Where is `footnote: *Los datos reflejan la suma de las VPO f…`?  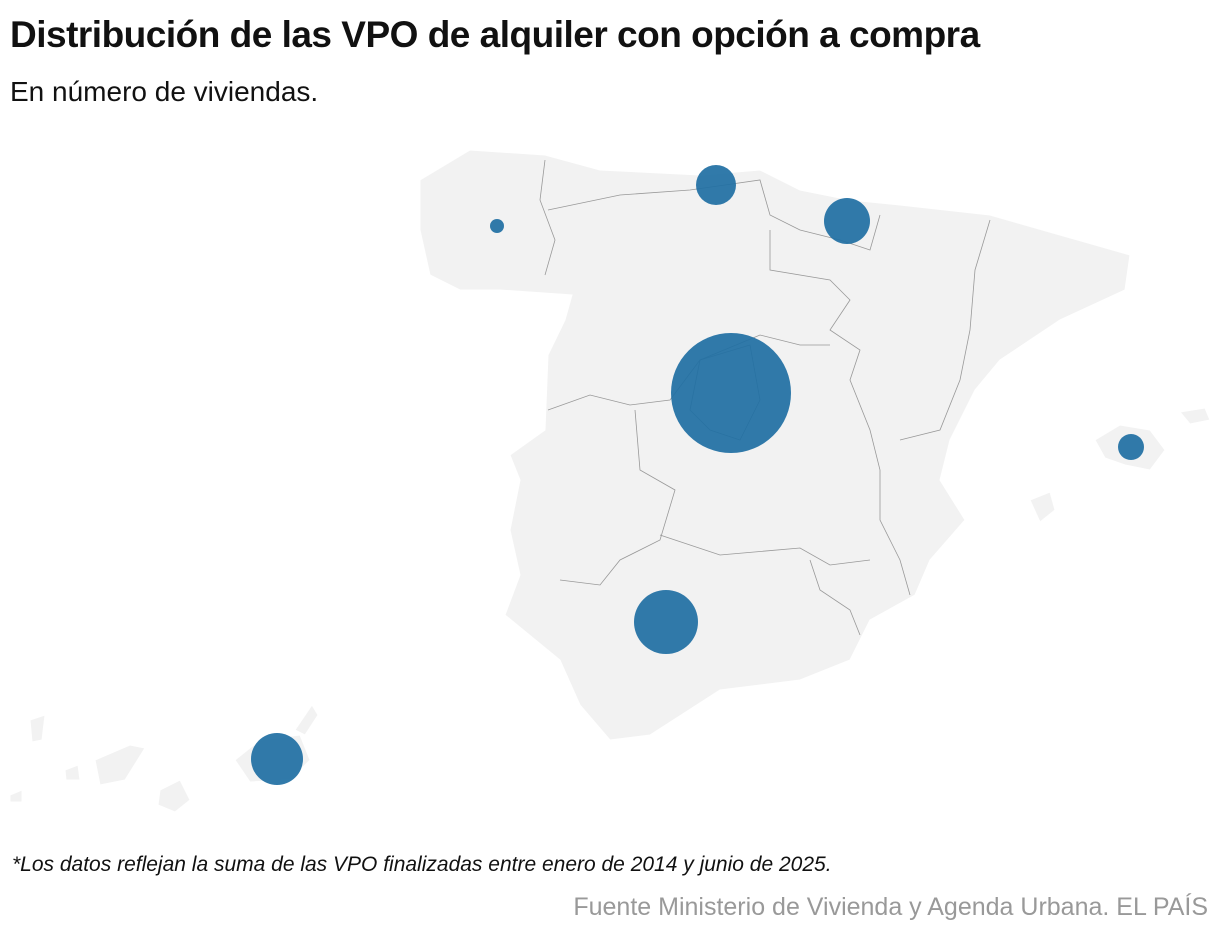
footnote: *Los datos reflejan la suma de las VPO f… is located at coordinates (422, 864).